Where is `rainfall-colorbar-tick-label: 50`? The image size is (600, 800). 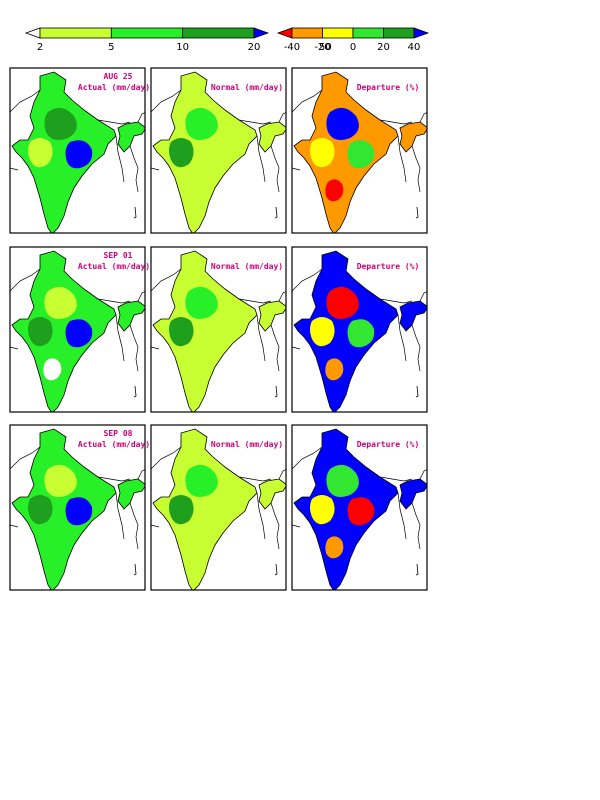 rainfall-colorbar-tick-label: 50 is located at coordinates (325, 47).